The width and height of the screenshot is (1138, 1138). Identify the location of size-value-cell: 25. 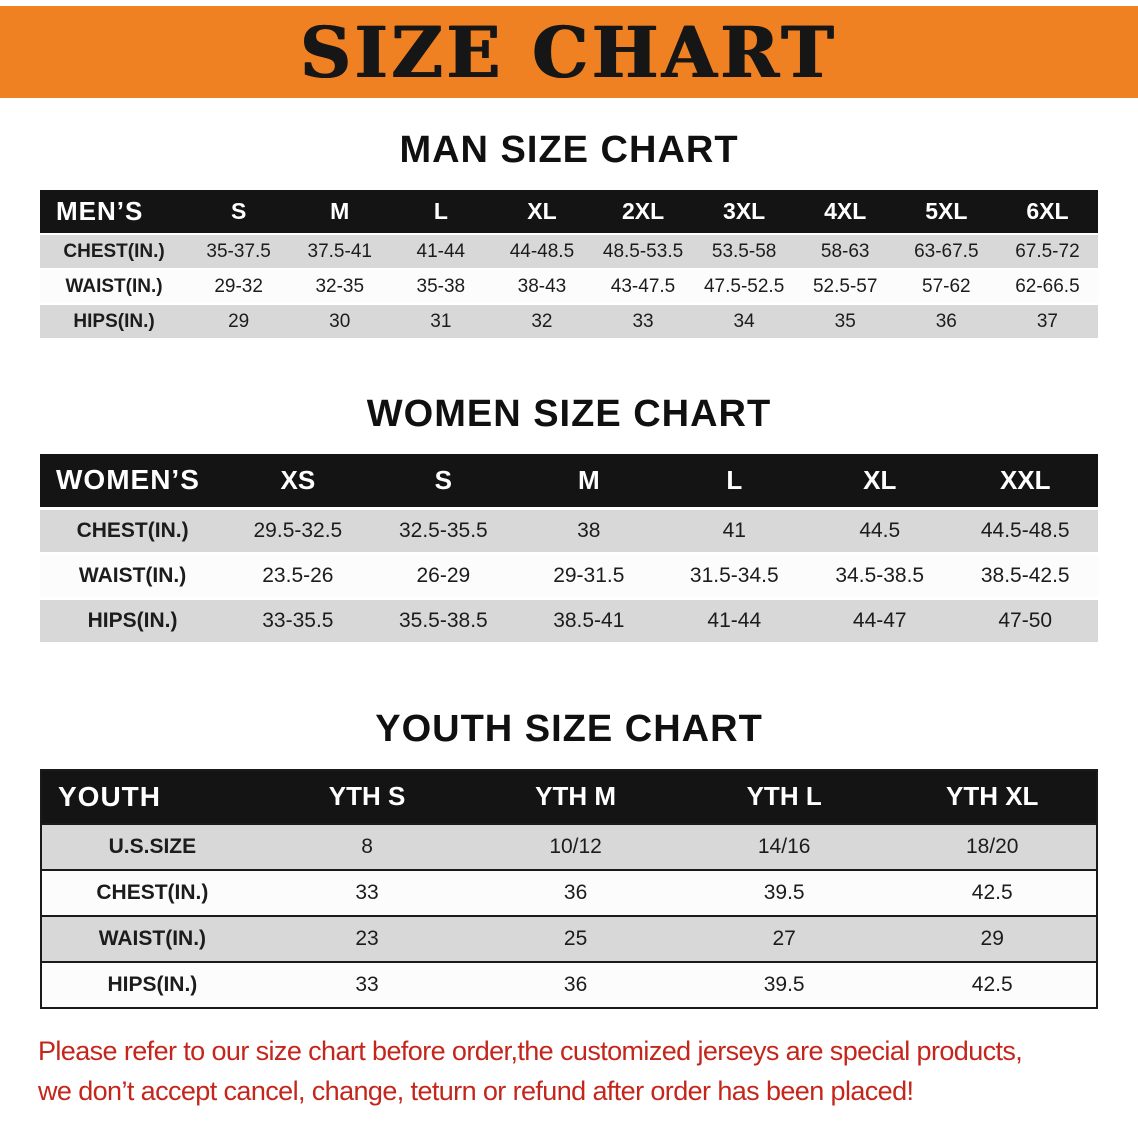
(575, 938).